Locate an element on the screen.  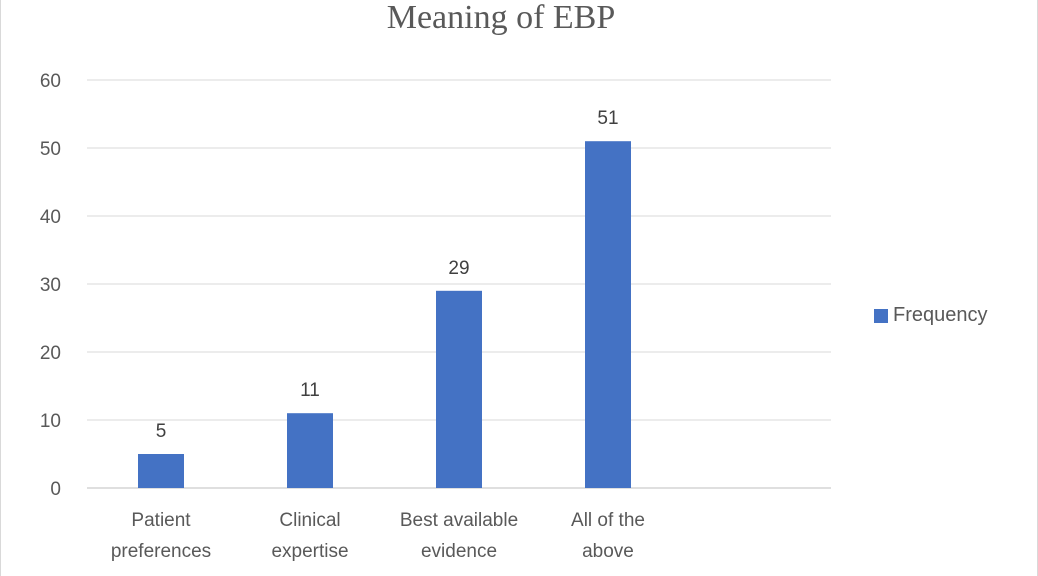
legend-label-frequency: Frequency is located at coordinates (940, 315).